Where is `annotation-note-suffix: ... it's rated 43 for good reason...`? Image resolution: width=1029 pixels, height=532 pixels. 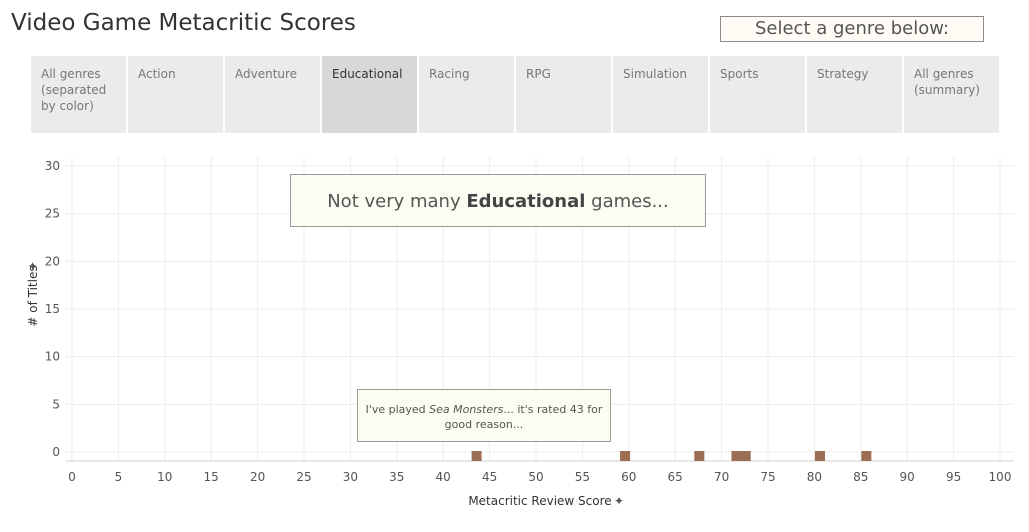 annotation-note-suffix: ... it's rated 43 for good reason... is located at coordinates (523, 417).